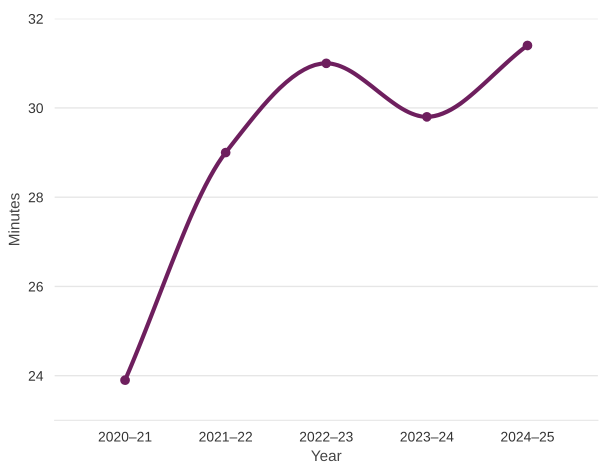 The height and width of the screenshot is (467, 607). What do you see at coordinates (36, 376) in the screenshot?
I see `y-tick-label: 24` at bounding box center [36, 376].